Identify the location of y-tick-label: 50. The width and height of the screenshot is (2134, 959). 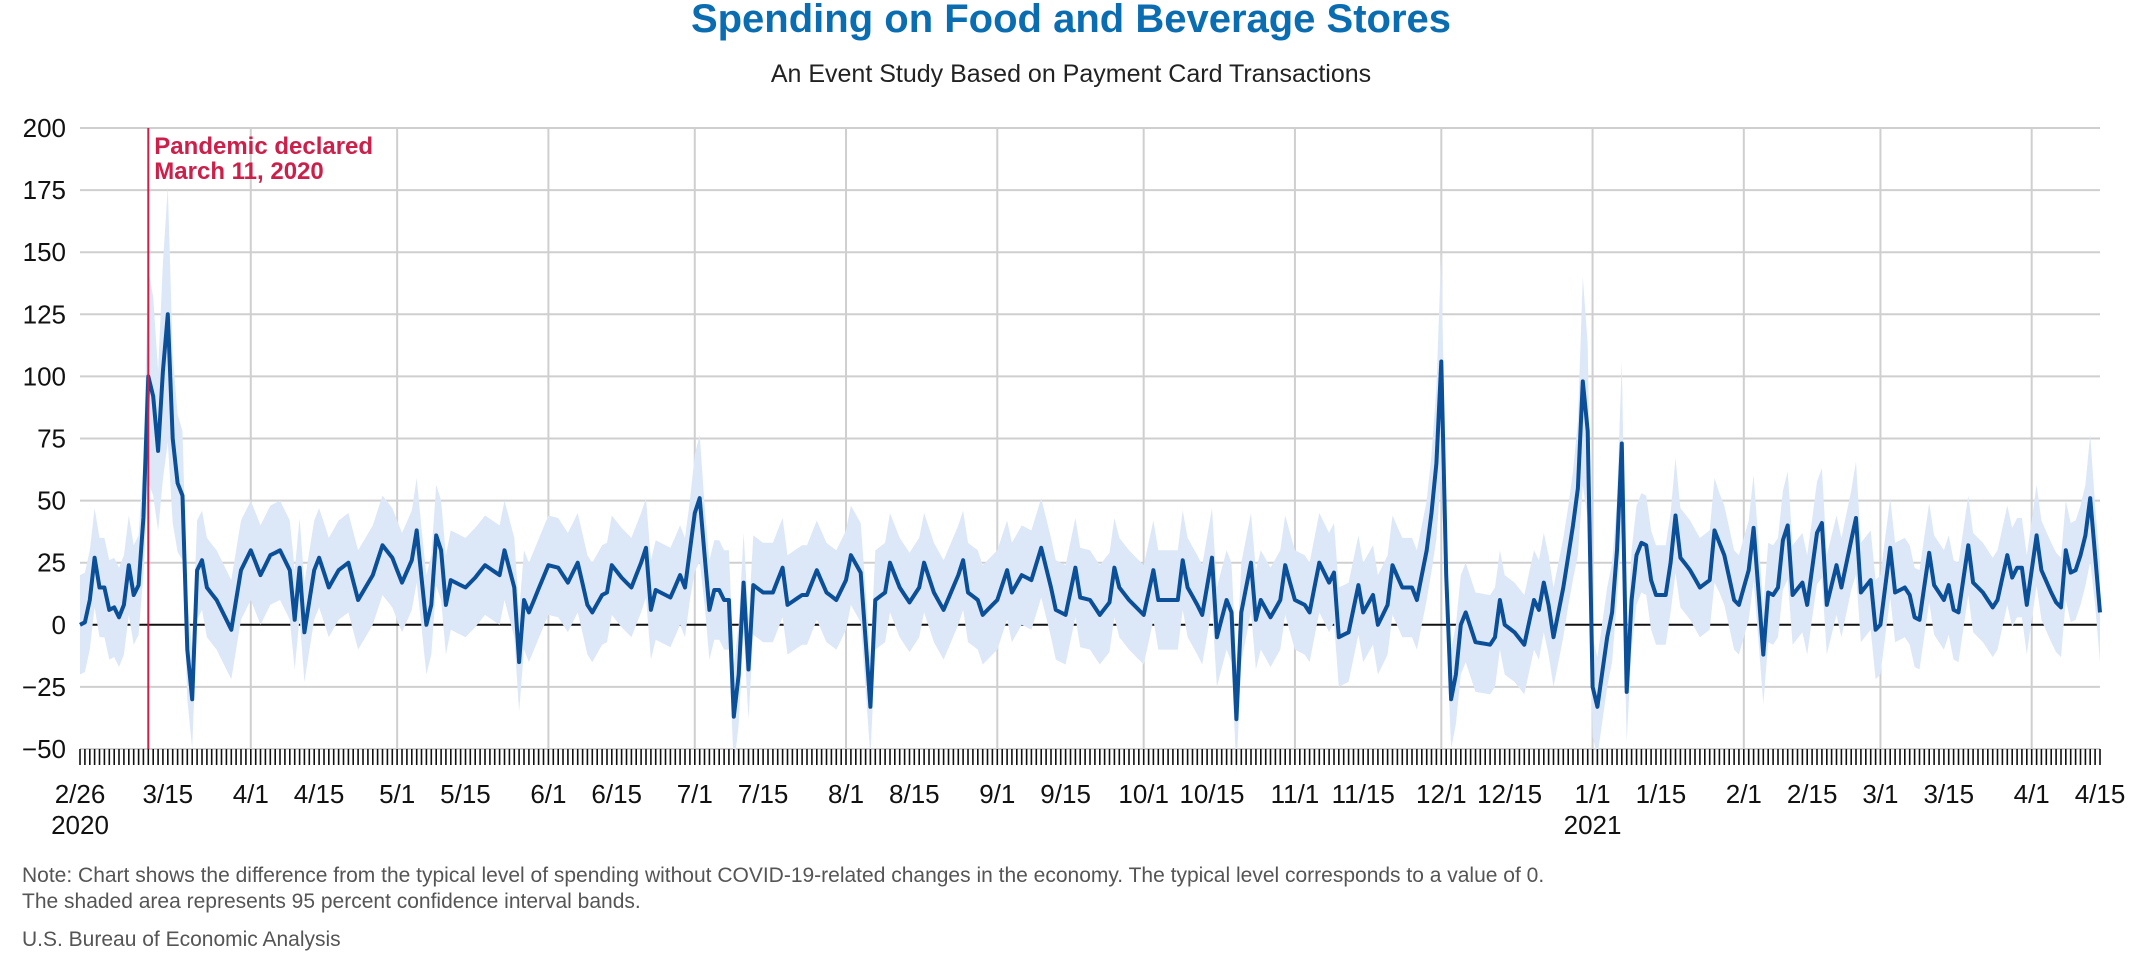
(51, 501).